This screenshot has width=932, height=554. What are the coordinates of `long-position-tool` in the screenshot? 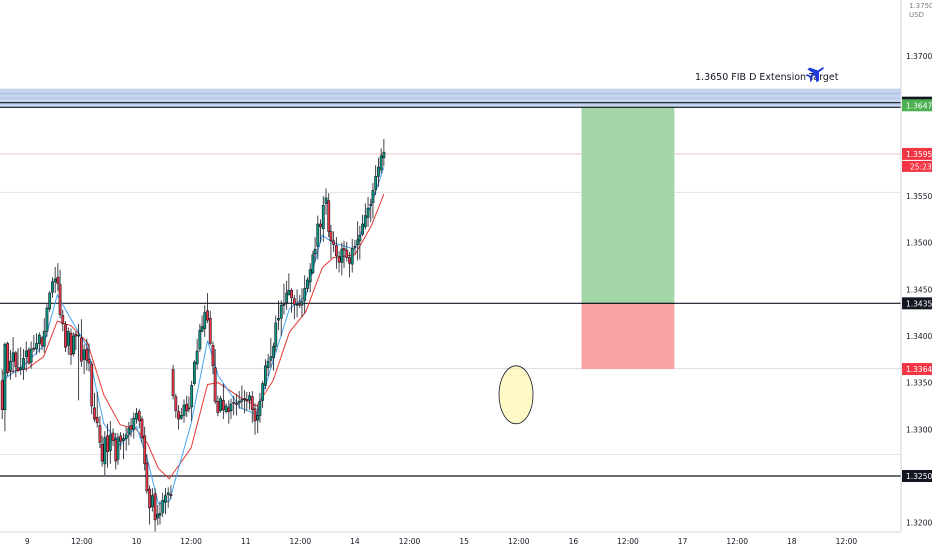 It's located at (628, 237).